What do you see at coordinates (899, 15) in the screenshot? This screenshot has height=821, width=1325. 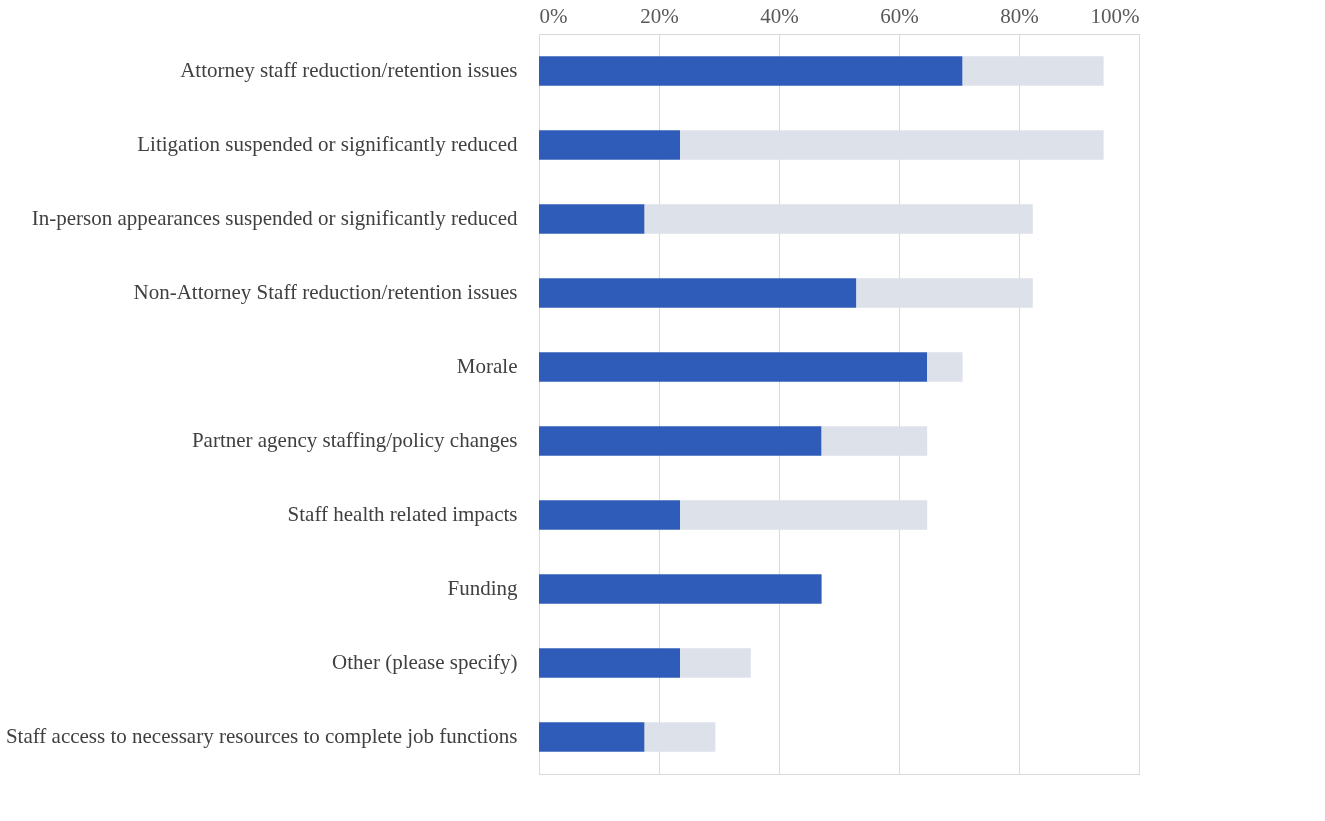 I see `x-tick-label: 60%` at bounding box center [899, 15].